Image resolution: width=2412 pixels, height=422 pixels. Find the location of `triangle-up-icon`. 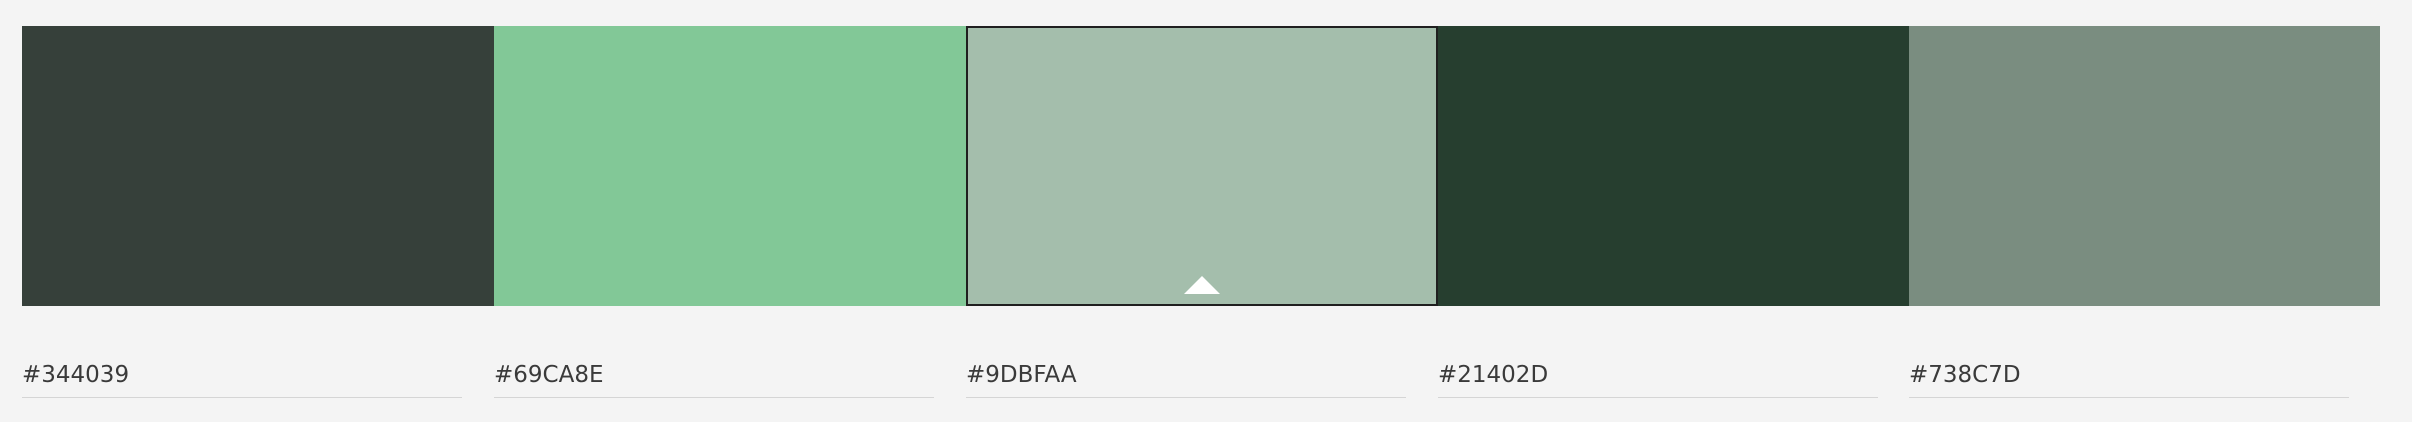

triangle-up-icon is located at coordinates (1202, 285).